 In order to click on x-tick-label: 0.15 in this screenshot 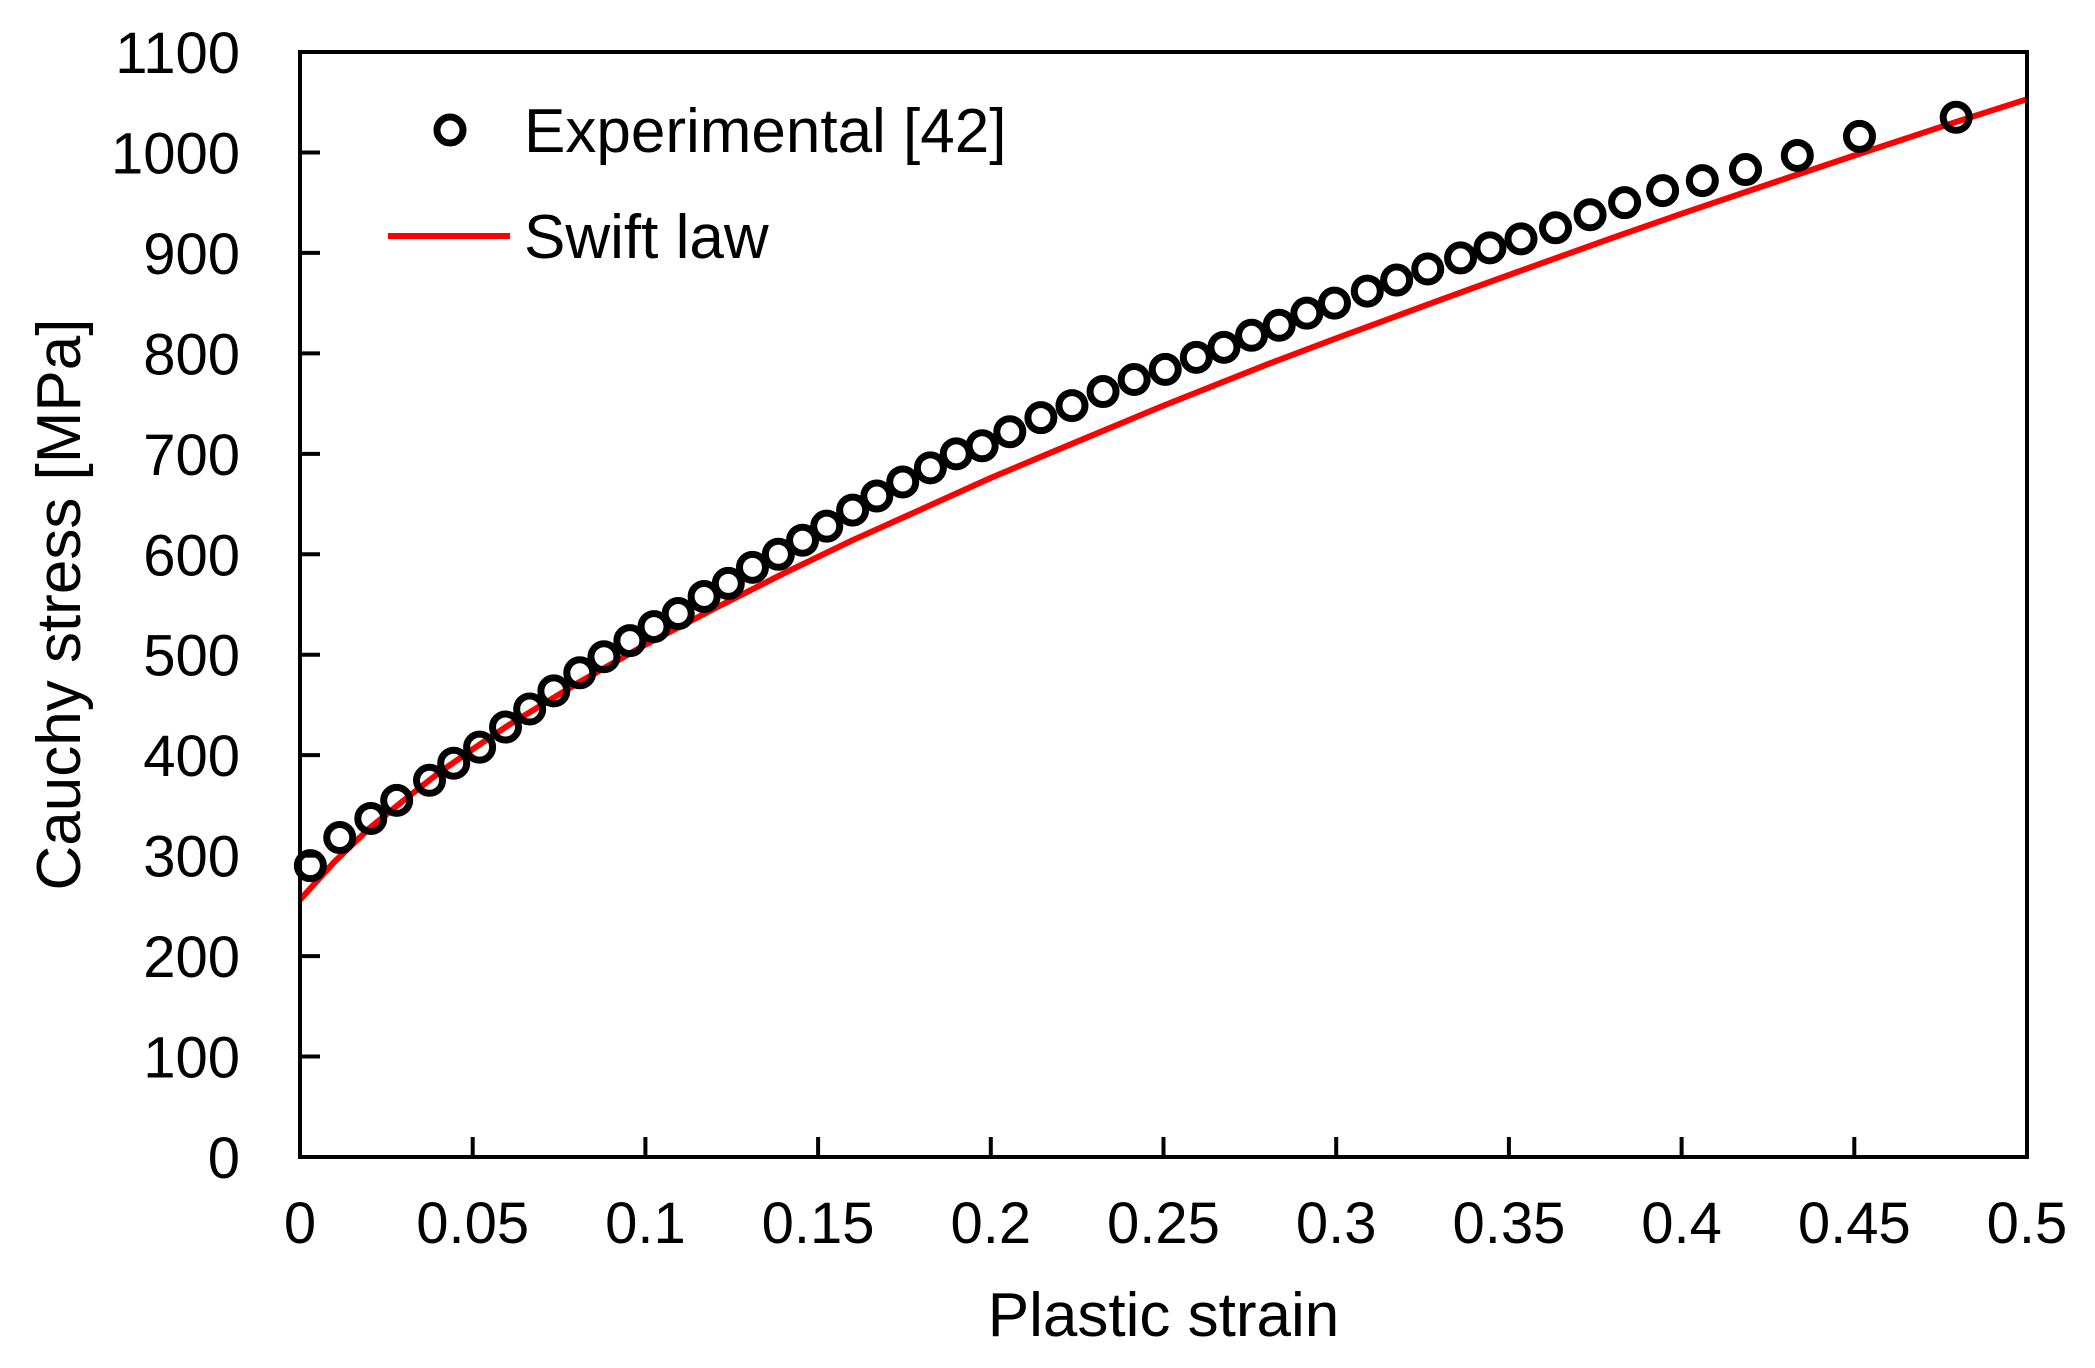, I will do `click(818, 1223)`.